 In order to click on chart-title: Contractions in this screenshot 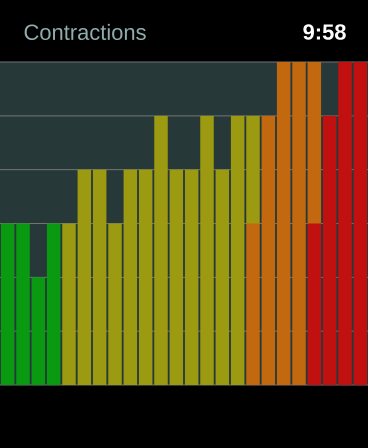, I will do `click(85, 32)`.